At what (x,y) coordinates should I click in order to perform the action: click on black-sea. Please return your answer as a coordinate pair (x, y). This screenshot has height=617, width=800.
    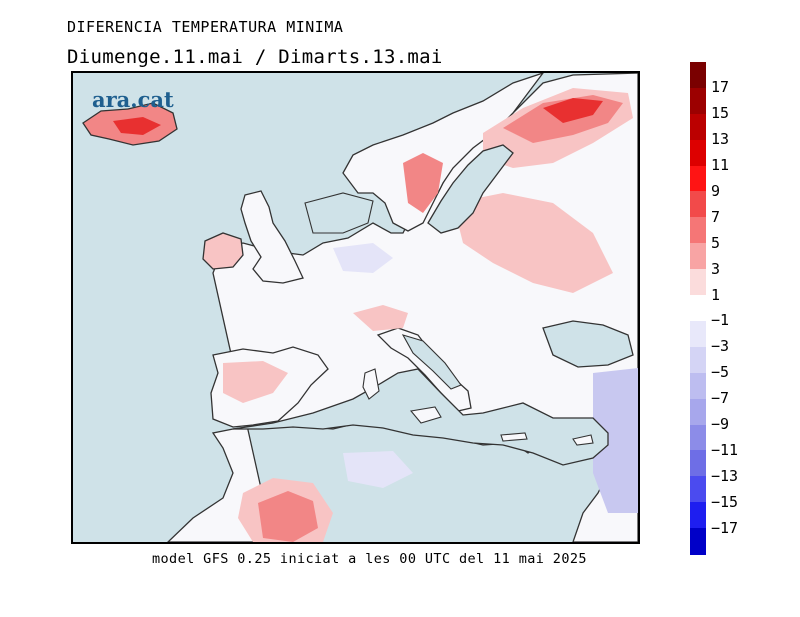
    Looking at the image, I should click on (588, 344).